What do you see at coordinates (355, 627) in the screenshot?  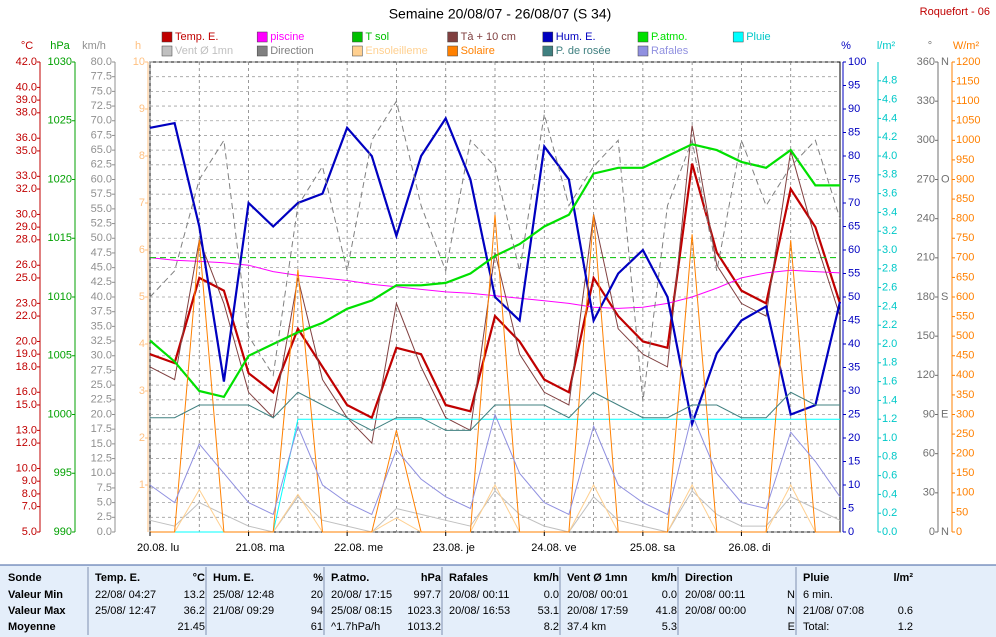 I see `table-cell: ^1.7hPa/h` at bounding box center [355, 627].